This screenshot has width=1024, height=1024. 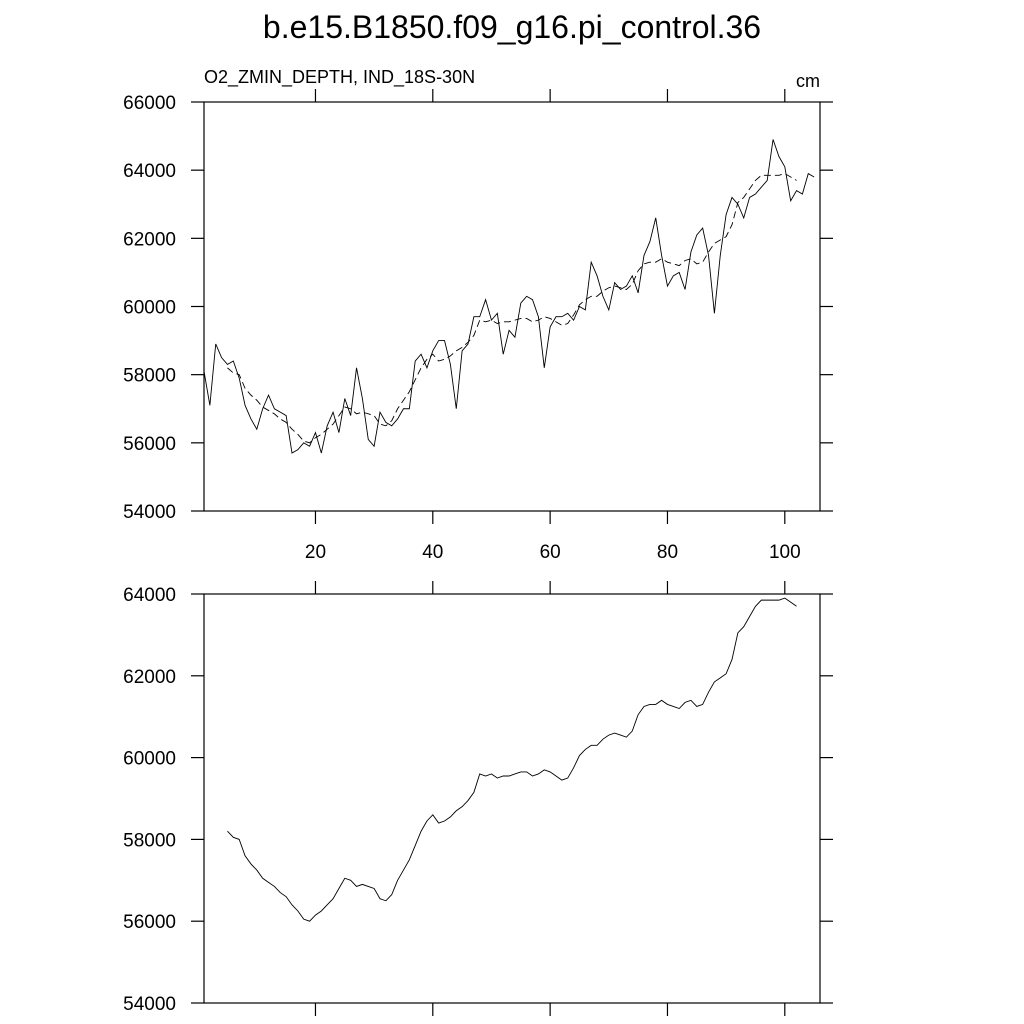 What do you see at coordinates (512, 27) in the screenshot?
I see `chart-title: b.e15.B1850.f09_g16.pi_control.36` at bounding box center [512, 27].